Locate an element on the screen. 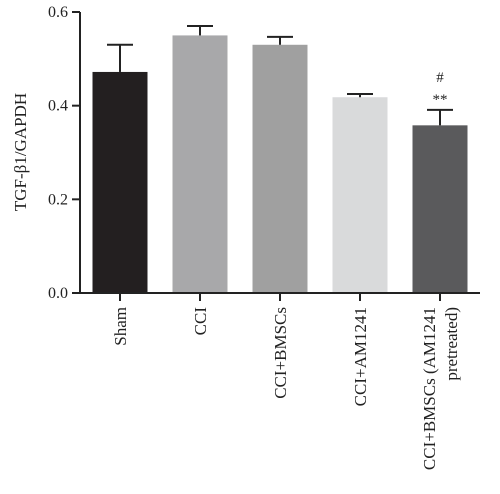 This screenshot has height=494, width=500. error-bars is located at coordinates (280, 75).